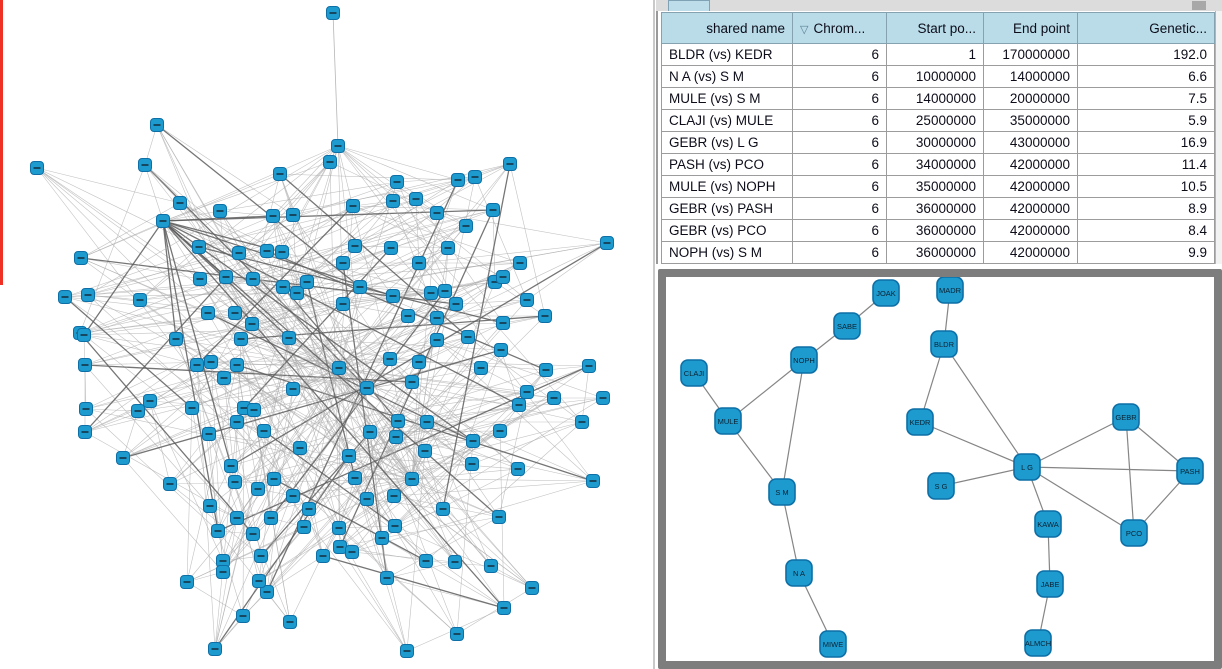 The width and height of the screenshot is (1222, 669). What do you see at coordinates (1146, 186) in the screenshot?
I see `table-cell: 10.5` at bounding box center [1146, 186].